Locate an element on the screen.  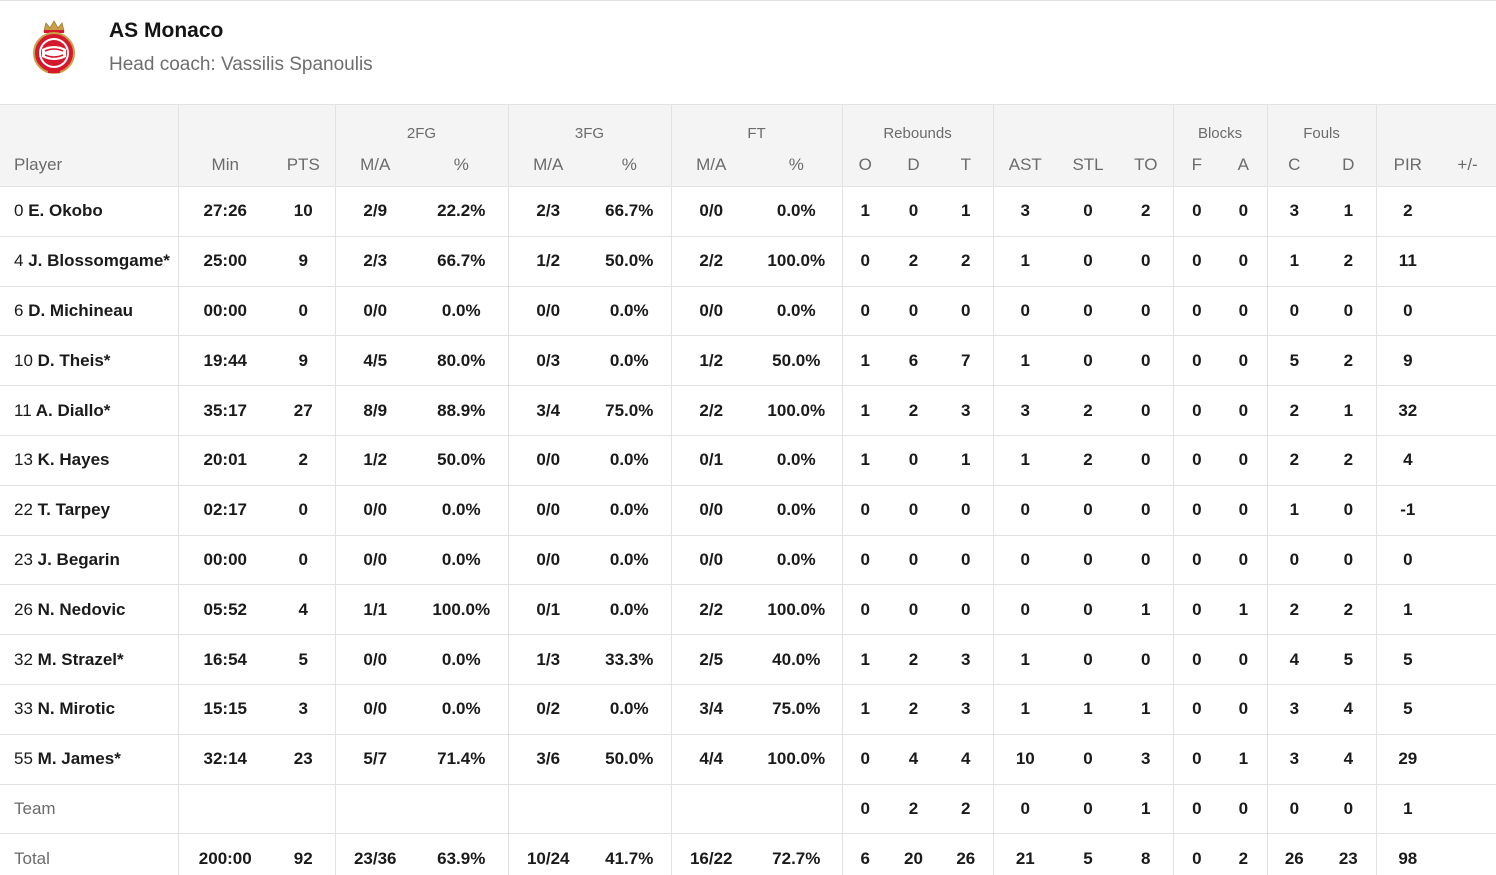
col-blk-f: F is located at coordinates (1196, 165).